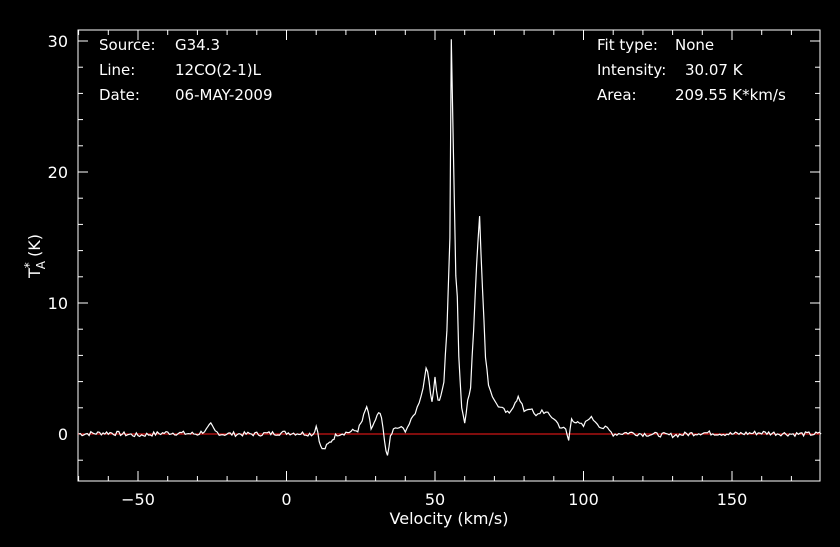  What do you see at coordinates (627, 45) in the screenshot?
I see `fit-type-label: Fit type:` at bounding box center [627, 45].